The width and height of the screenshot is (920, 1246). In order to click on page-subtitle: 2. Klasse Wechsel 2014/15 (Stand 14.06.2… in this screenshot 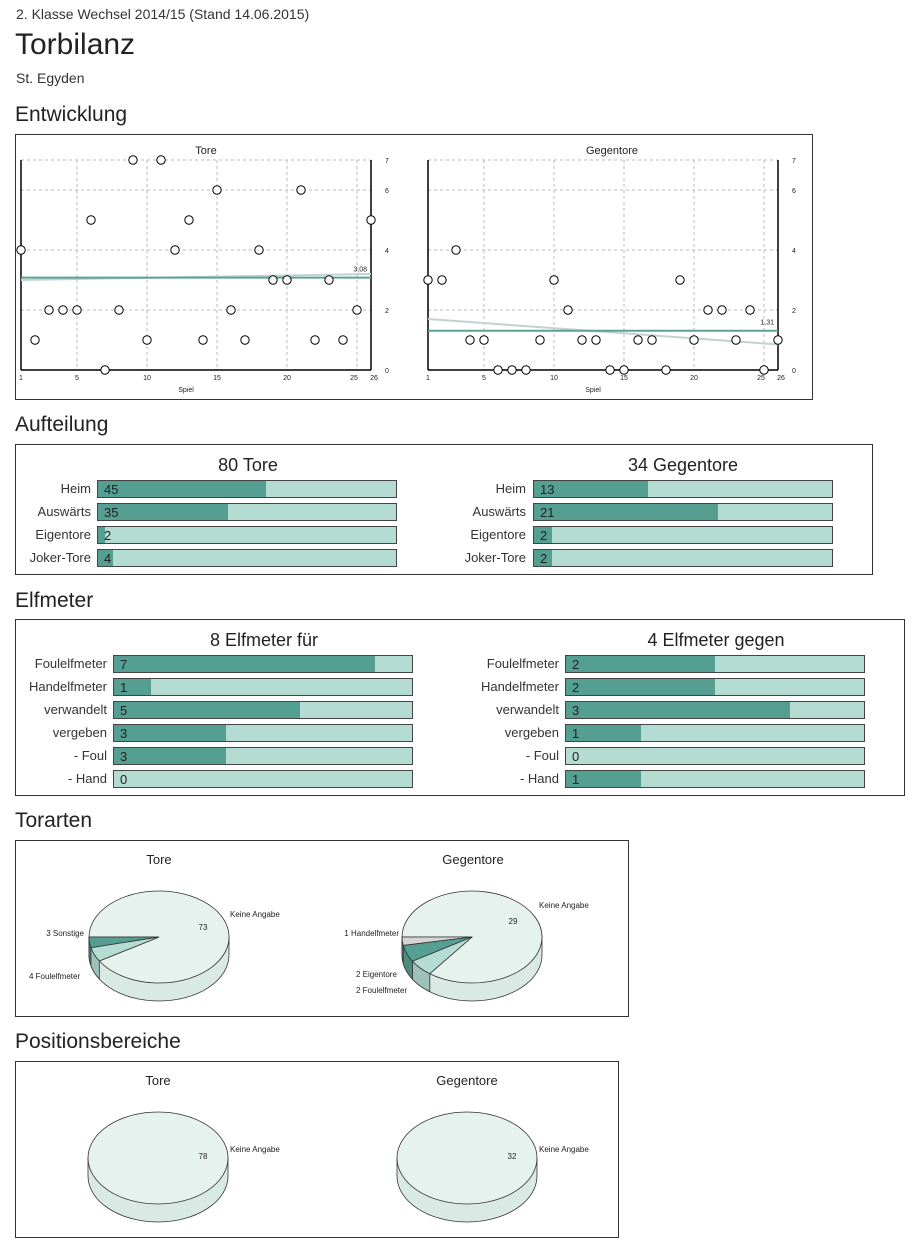, I will do `click(163, 14)`.